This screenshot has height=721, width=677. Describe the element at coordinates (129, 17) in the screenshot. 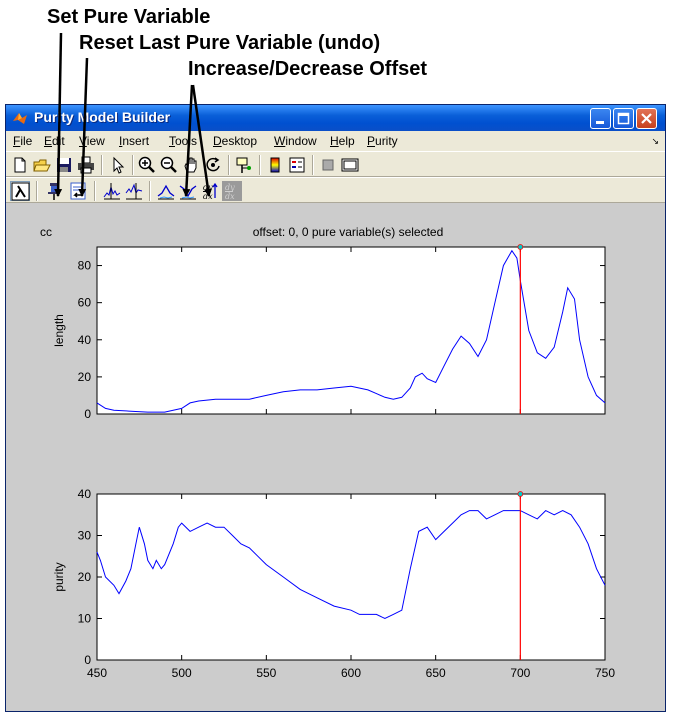

I see `callout-set-pure-variable: Set Pure Variable` at that location.